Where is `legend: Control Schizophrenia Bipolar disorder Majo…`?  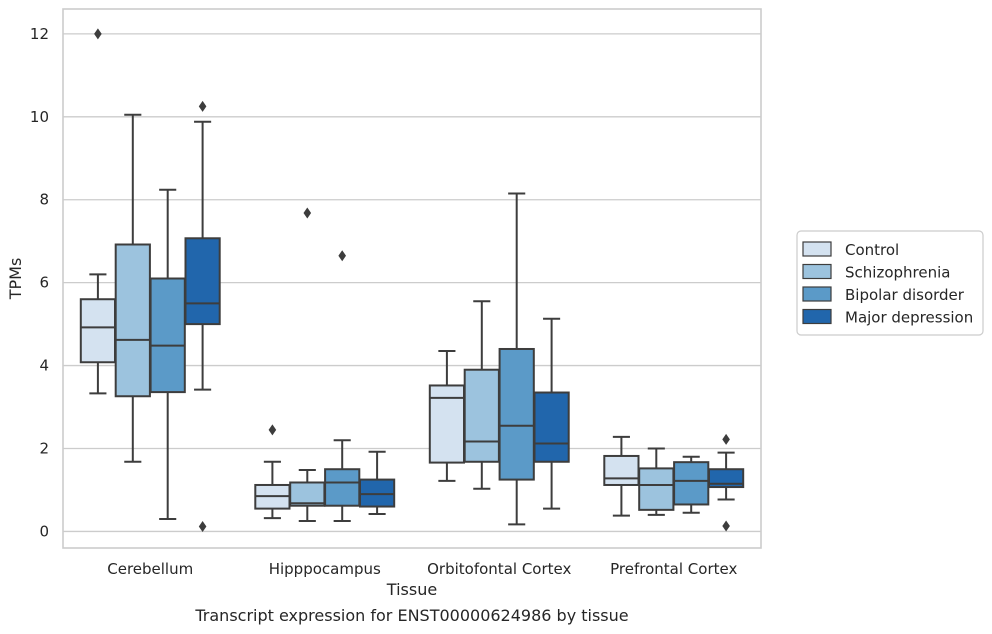 legend: Control Schizophrenia Bipolar disorder Majo… is located at coordinates (890, 283).